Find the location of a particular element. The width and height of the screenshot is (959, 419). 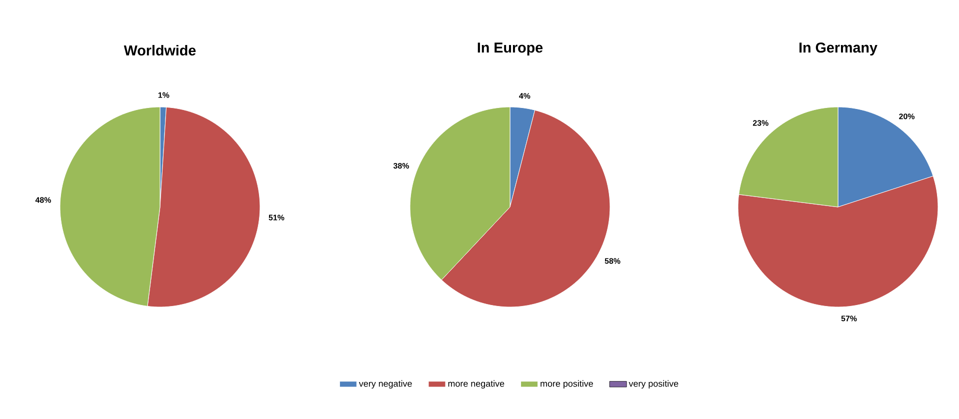

legend-label: very negative is located at coordinates (385, 384).